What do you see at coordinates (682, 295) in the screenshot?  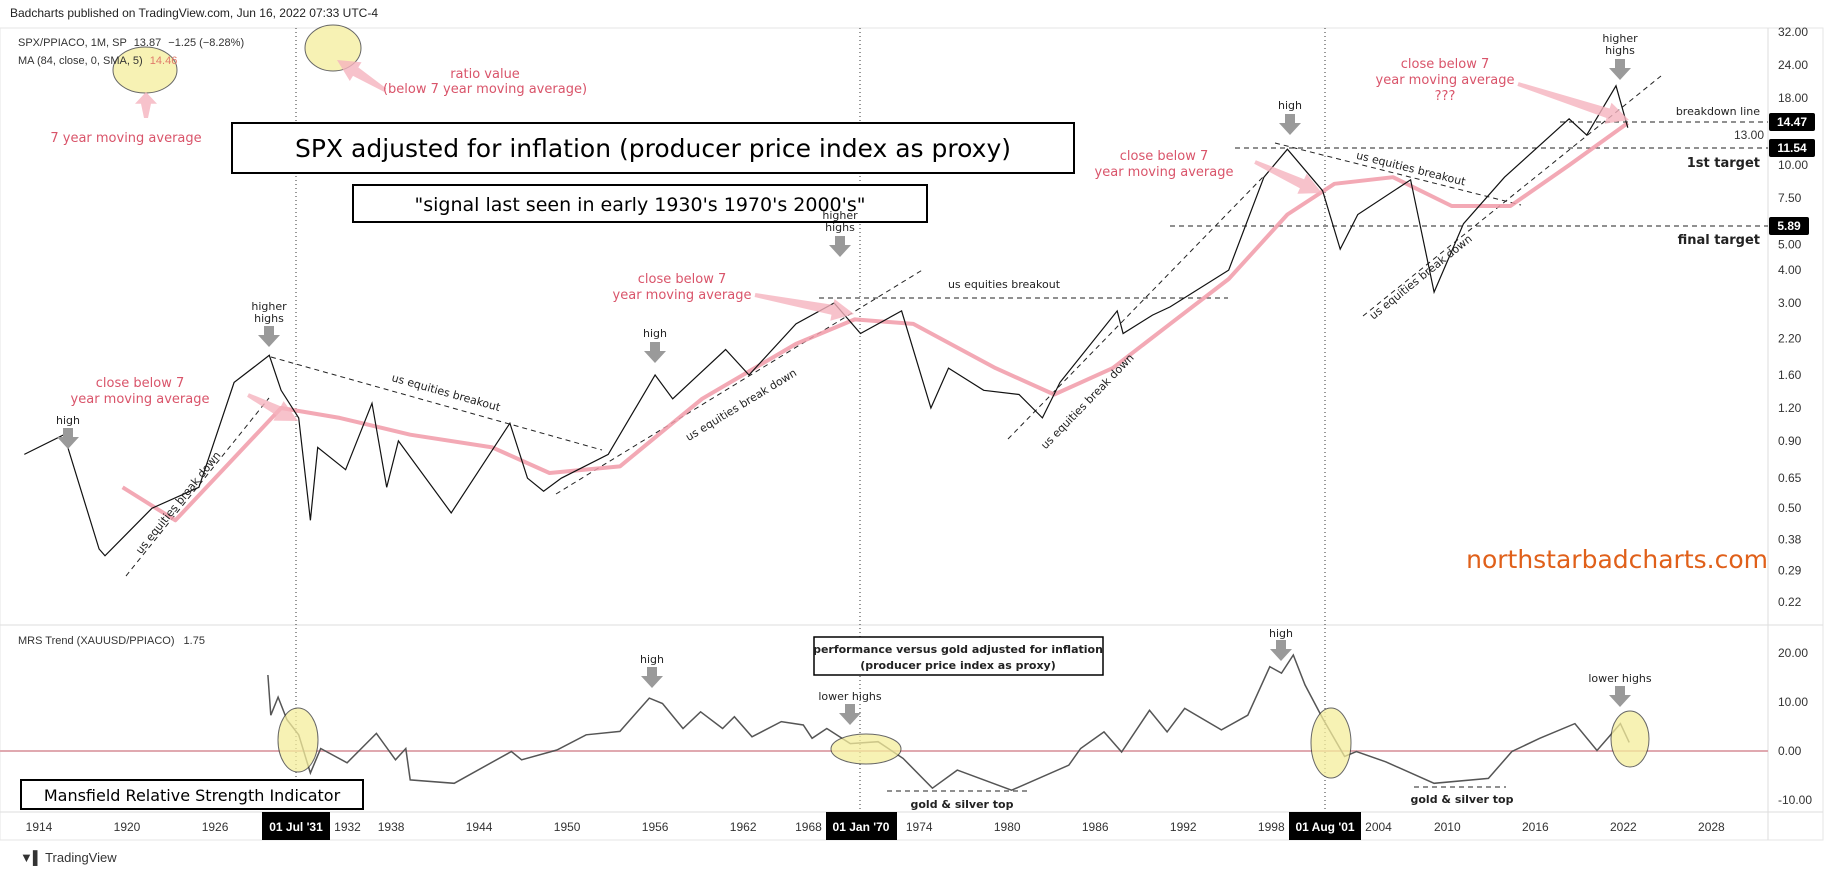 I see `close-below-2-line2: year moving average` at bounding box center [682, 295].